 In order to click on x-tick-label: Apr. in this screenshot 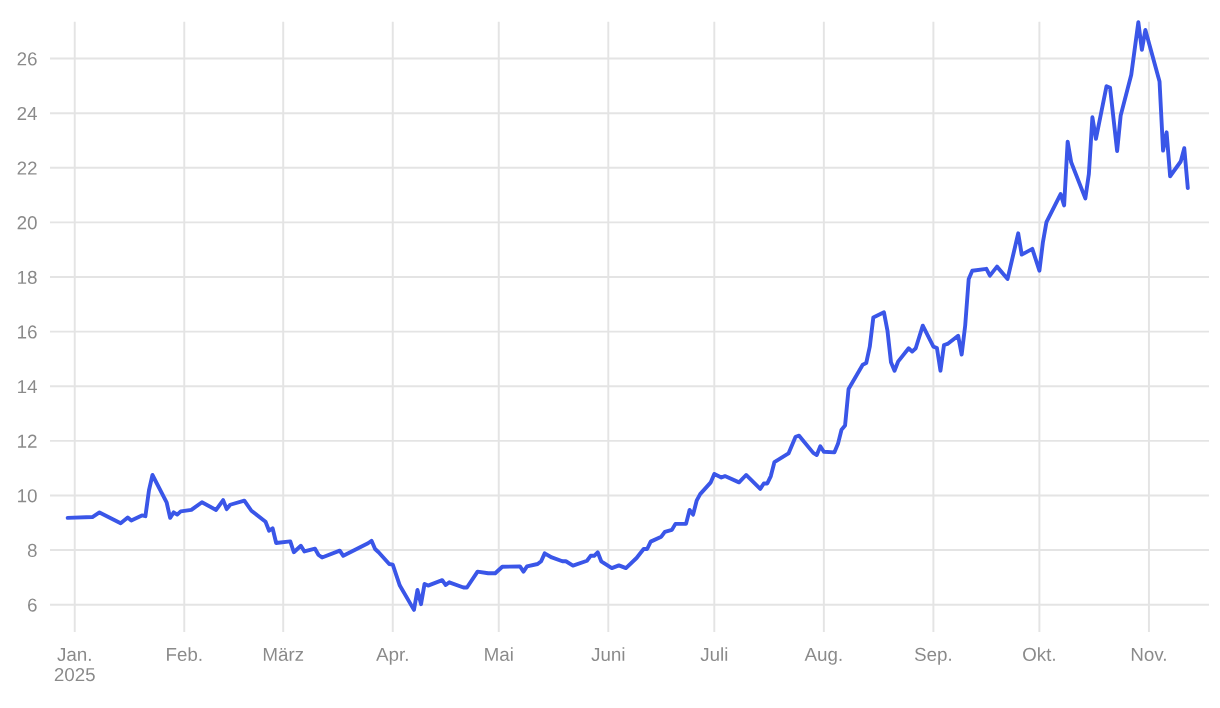, I will do `click(392, 656)`.